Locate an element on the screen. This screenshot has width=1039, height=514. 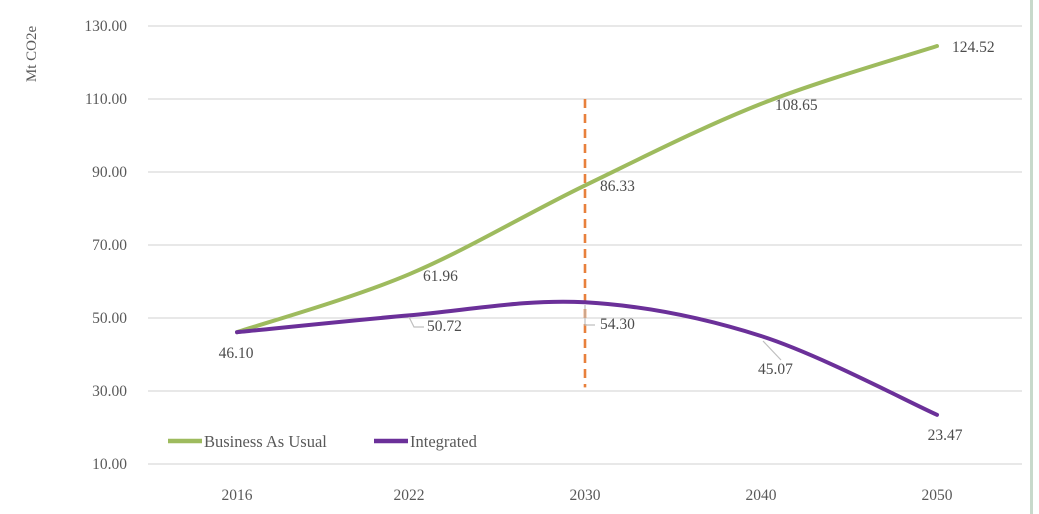
y-axis-tick-label: 110.00 is located at coordinates (106, 99).